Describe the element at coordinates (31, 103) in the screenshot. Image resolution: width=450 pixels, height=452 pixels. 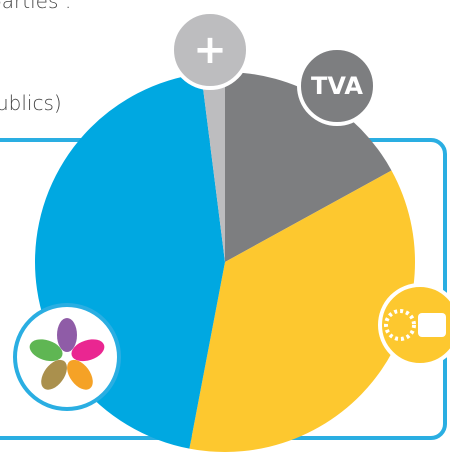
I see `annotation: ublics)` at that location.